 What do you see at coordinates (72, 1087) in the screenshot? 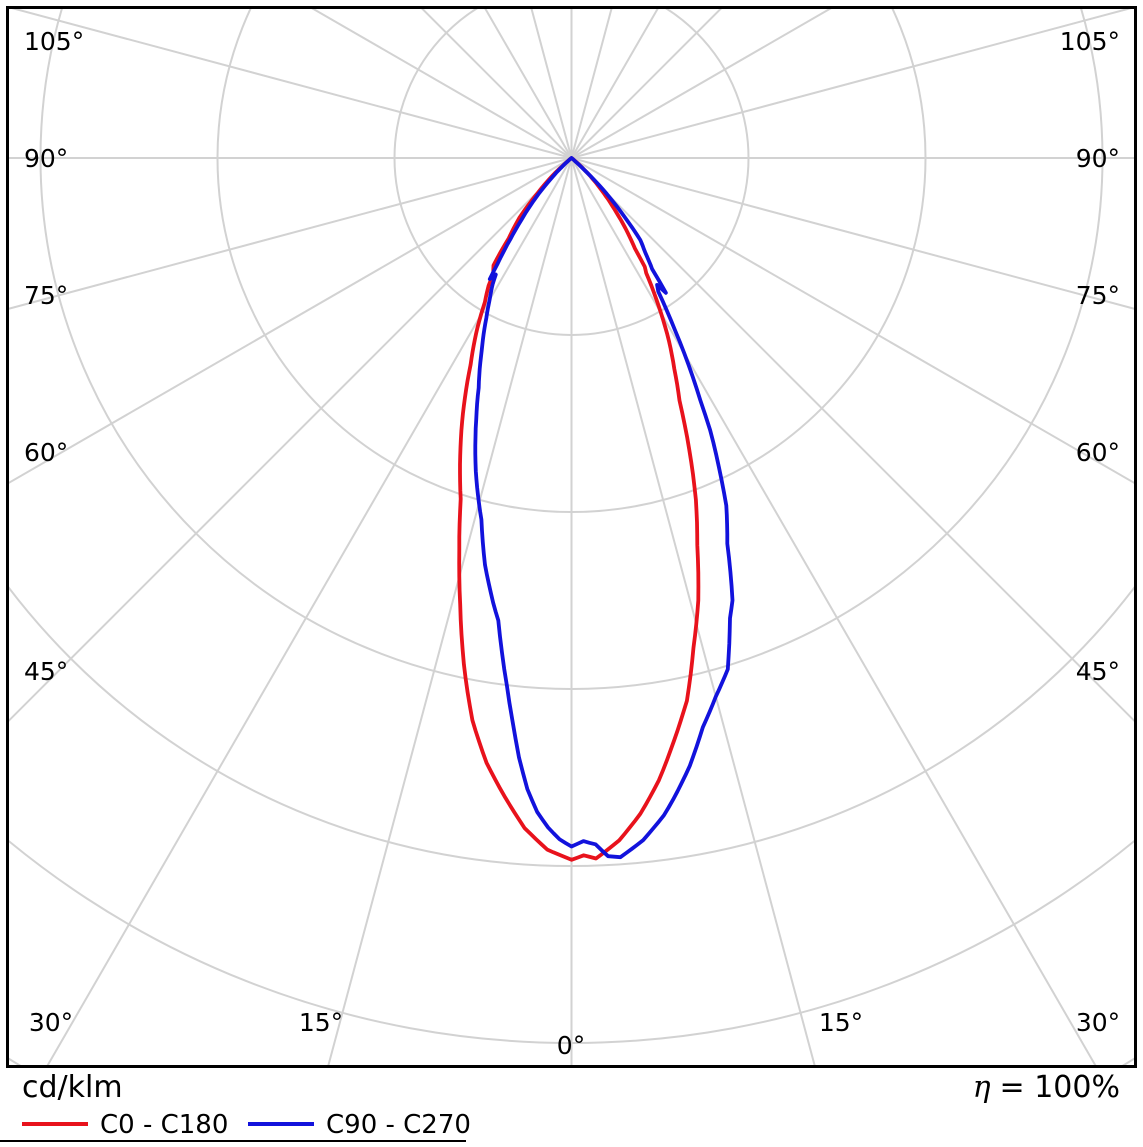
I see `units-label: cd/klm` at bounding box center [72, 1087].